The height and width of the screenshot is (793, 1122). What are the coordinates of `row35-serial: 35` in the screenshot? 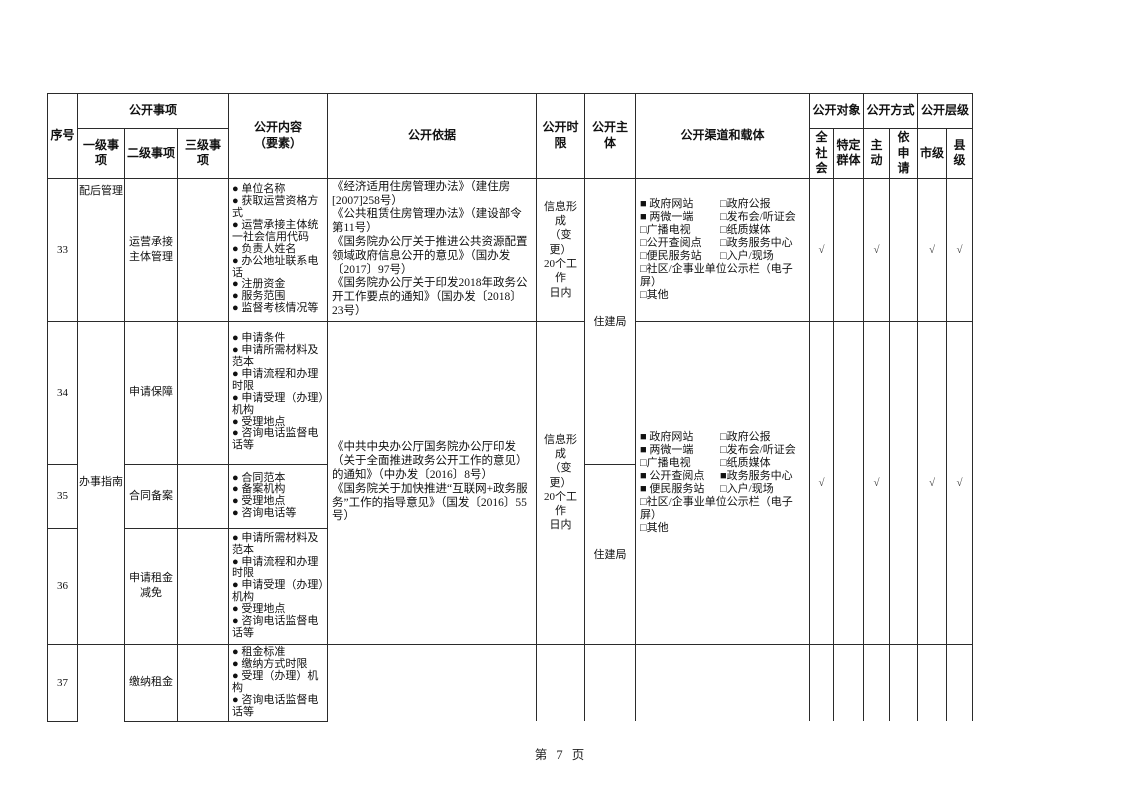 It's located at (62, 496).